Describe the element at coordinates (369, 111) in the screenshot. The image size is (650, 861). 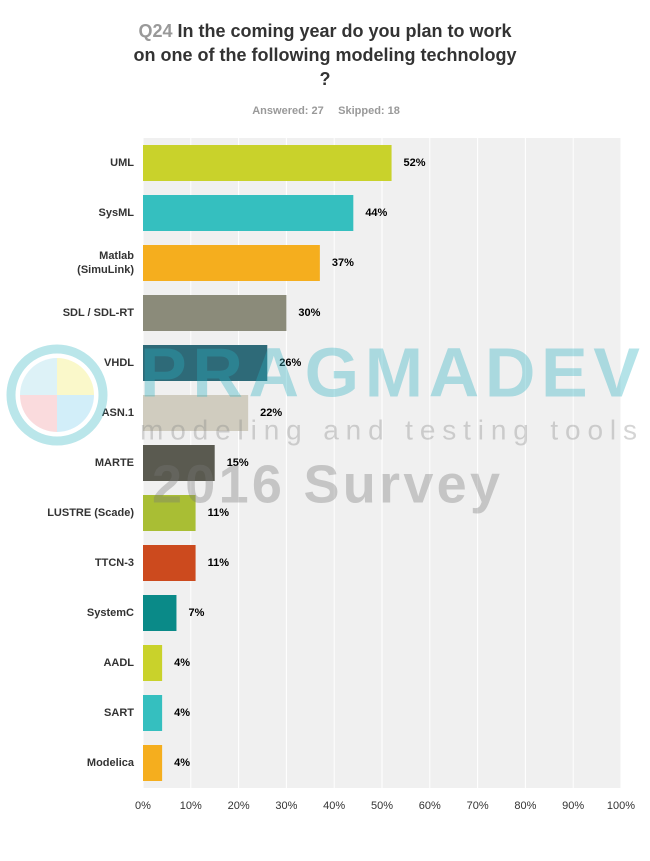
I see `skipped: Skipped: 18` at that location.